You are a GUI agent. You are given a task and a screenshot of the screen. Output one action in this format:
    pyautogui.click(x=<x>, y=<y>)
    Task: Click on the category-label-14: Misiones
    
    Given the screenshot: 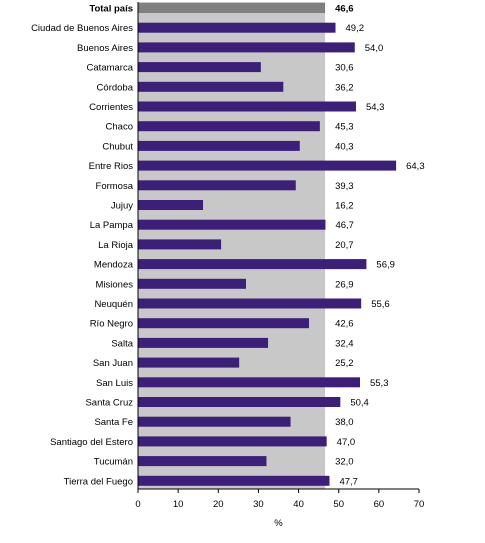 What is the action you would take?
    pyautogui.click(x=115, y=284)
    